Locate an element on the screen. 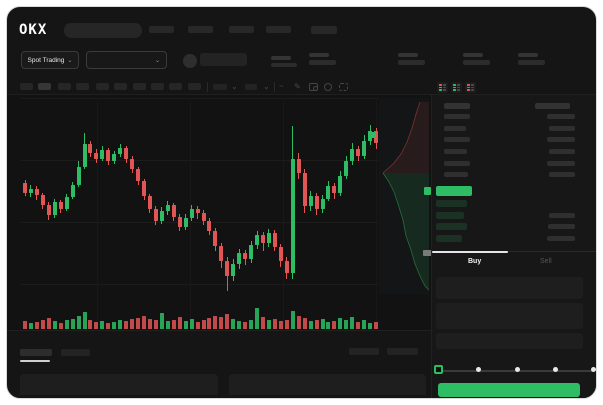  depth-asks-line is located at coordinates (401, 137).